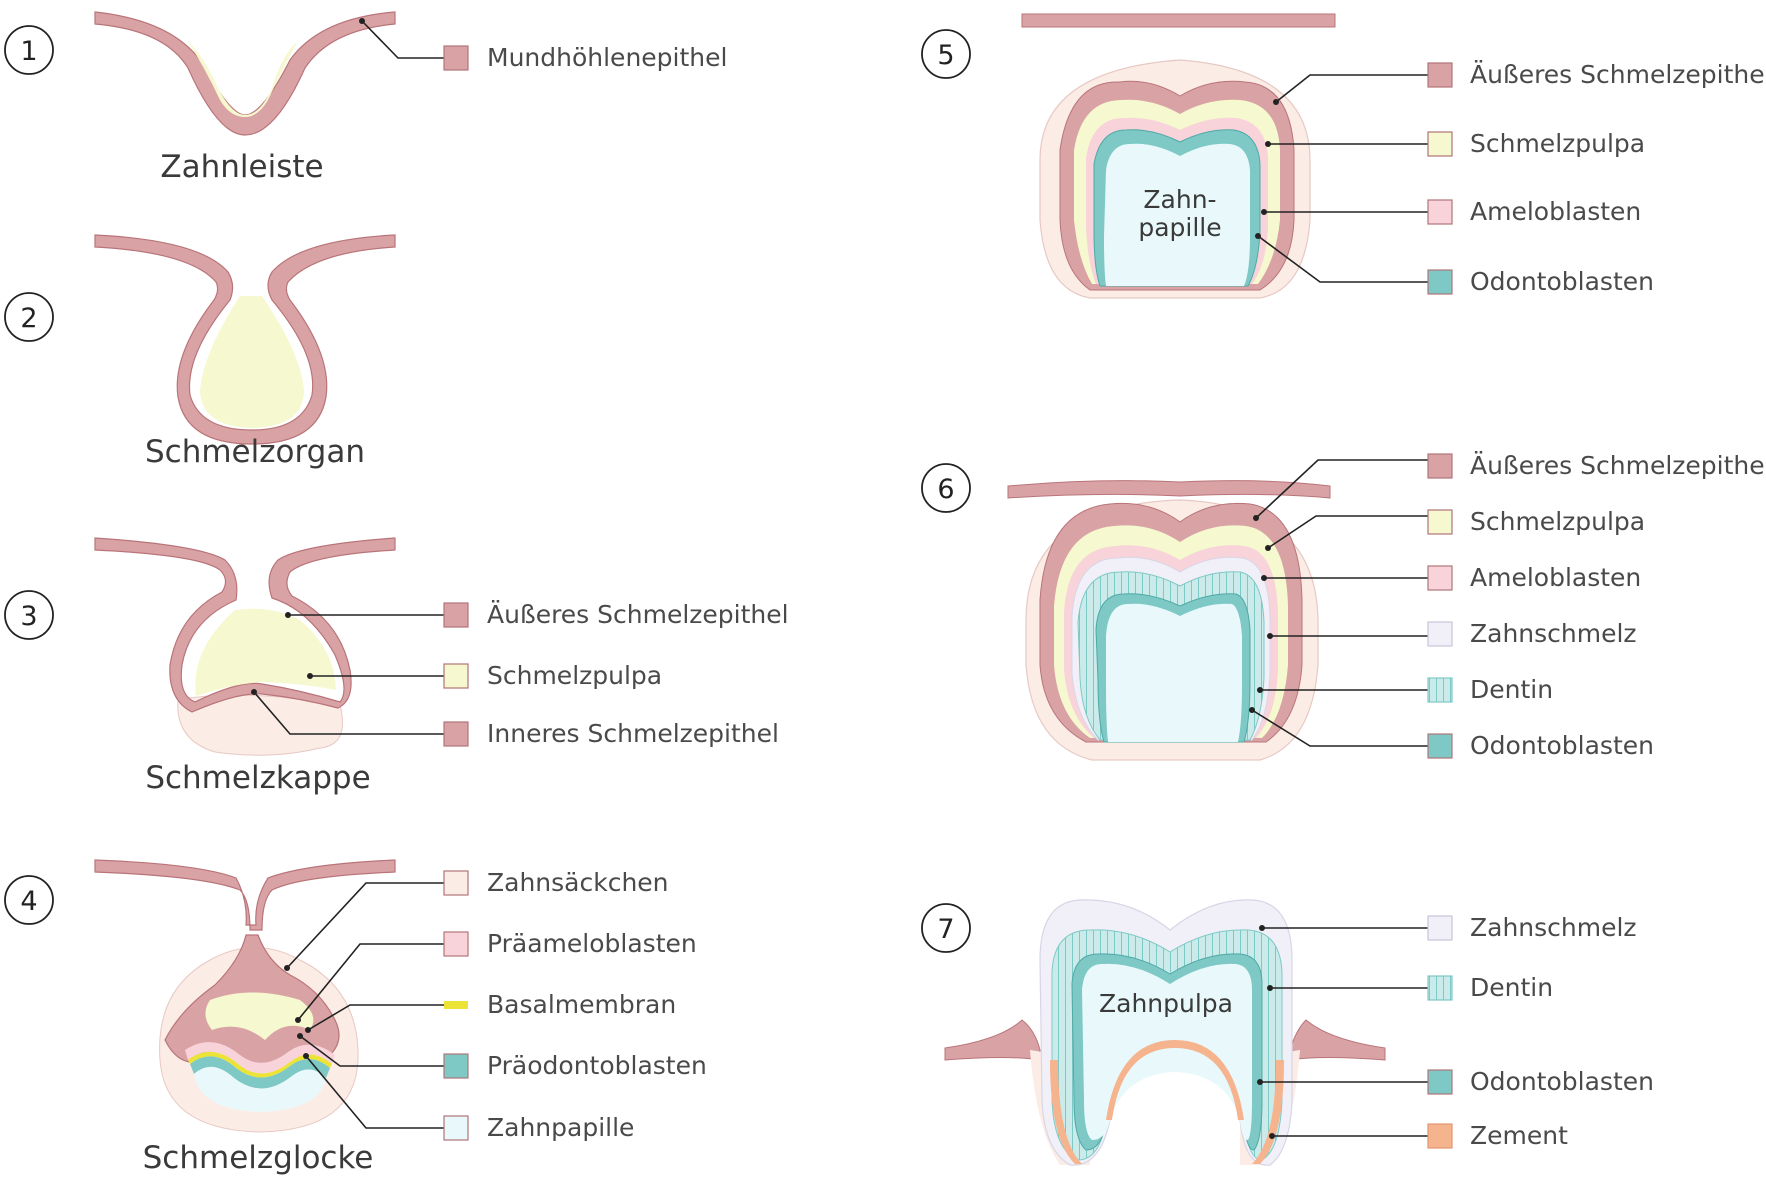 The image size is (1766, 1182). What do you see at coordinates (1519, 1135) in the screenshot?
I see `legend-label: Zement` at bounding box center [1519, 1135].